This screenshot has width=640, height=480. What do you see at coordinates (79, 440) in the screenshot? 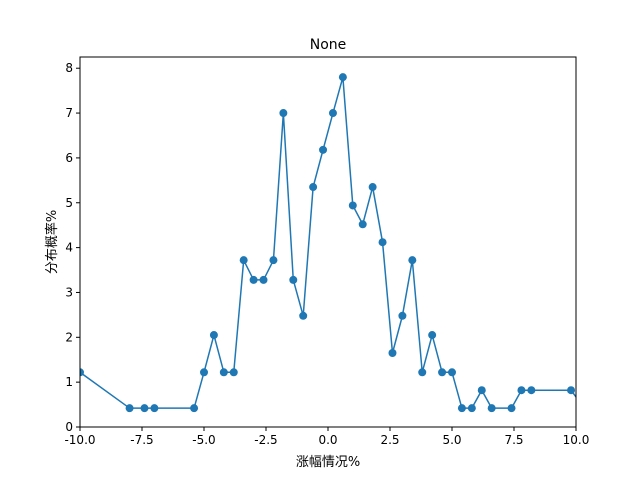
I see `x-tick-label: -10.0` at bounding box center [79, 440].